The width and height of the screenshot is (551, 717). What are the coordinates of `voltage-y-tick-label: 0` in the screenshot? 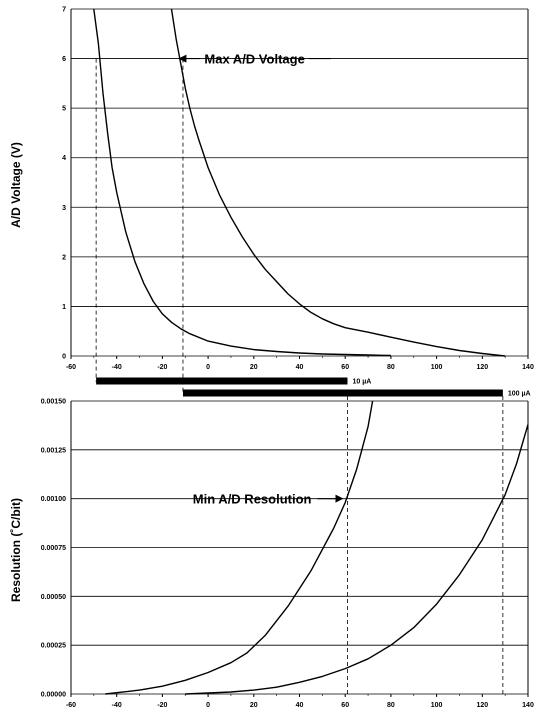 It's located at (64, 357).